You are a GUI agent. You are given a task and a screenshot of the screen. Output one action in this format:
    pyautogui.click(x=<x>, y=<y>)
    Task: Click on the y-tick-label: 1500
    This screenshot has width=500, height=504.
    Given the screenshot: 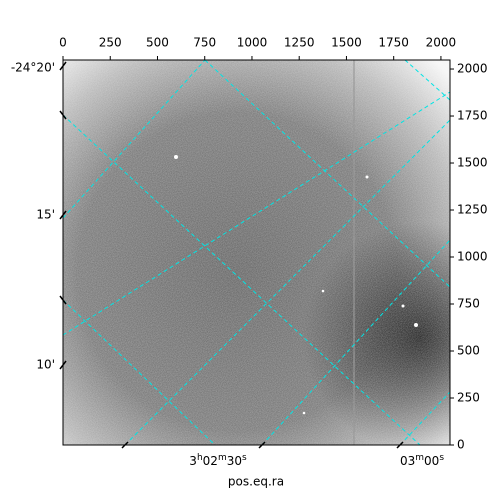 What is the action you would take?
    pyautogui.click(x=472, y=163)
    